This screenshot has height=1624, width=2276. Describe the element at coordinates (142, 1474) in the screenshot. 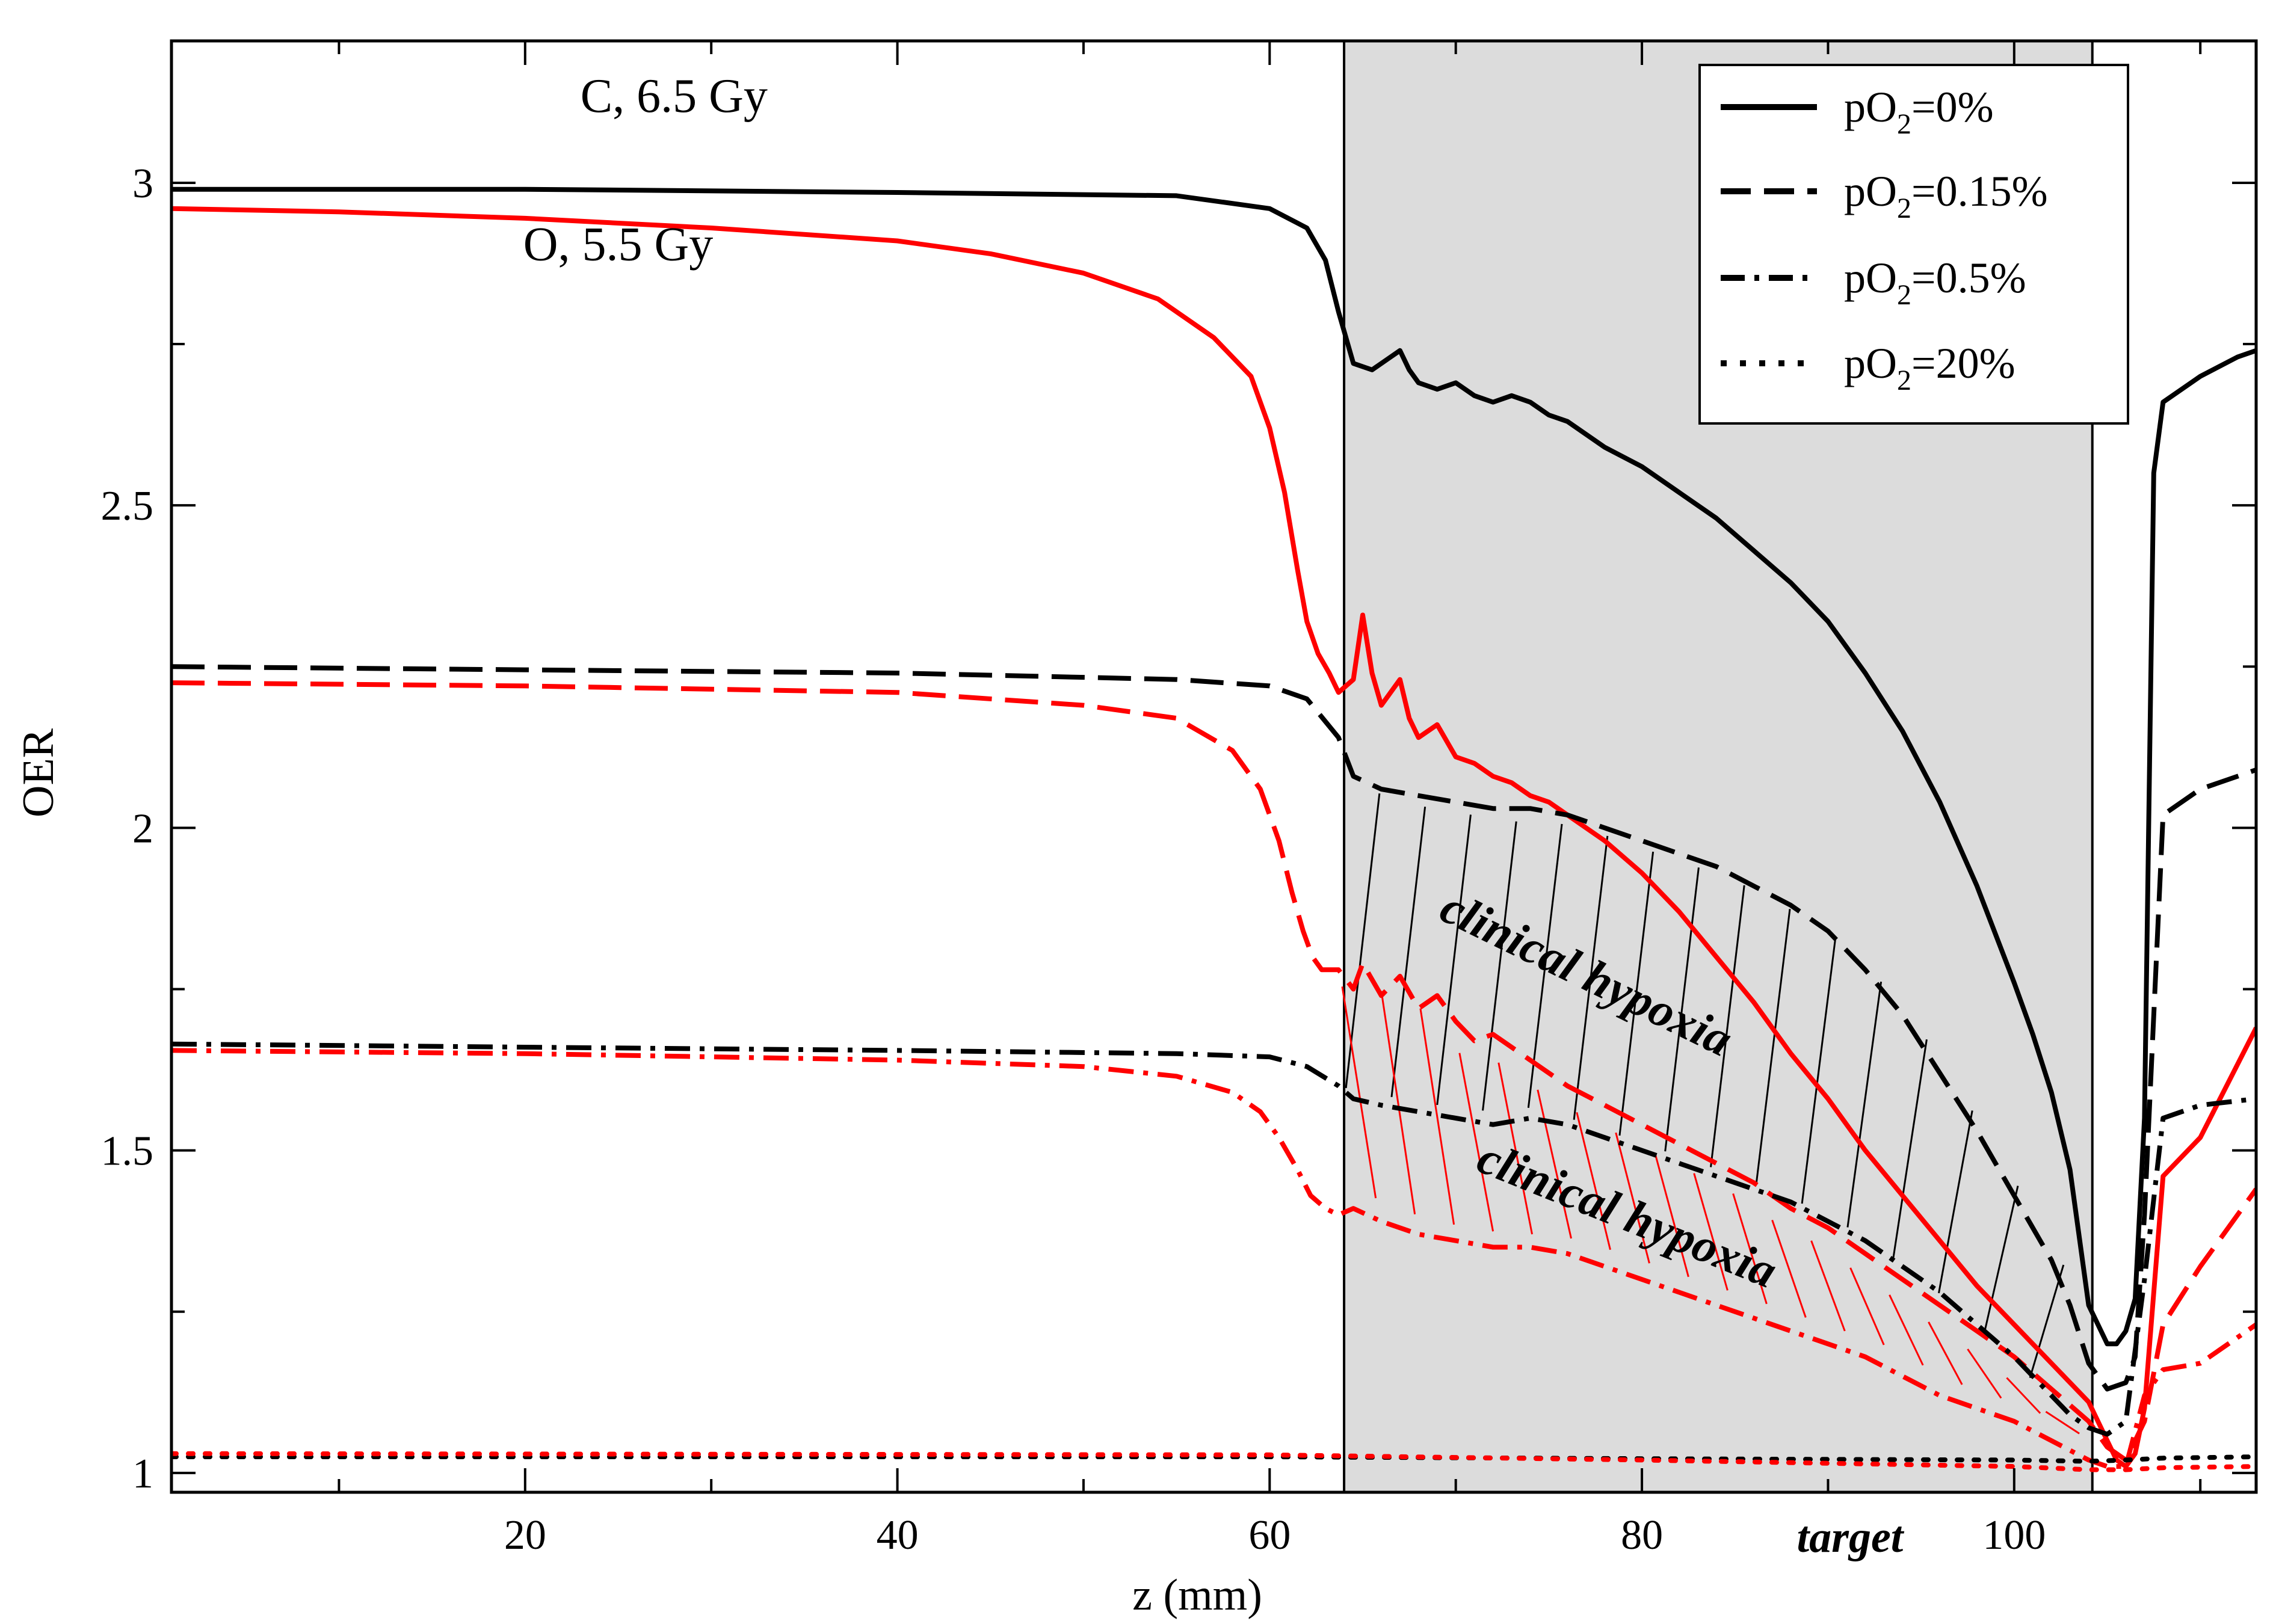

I see `y-tick-label: 1` at that location.